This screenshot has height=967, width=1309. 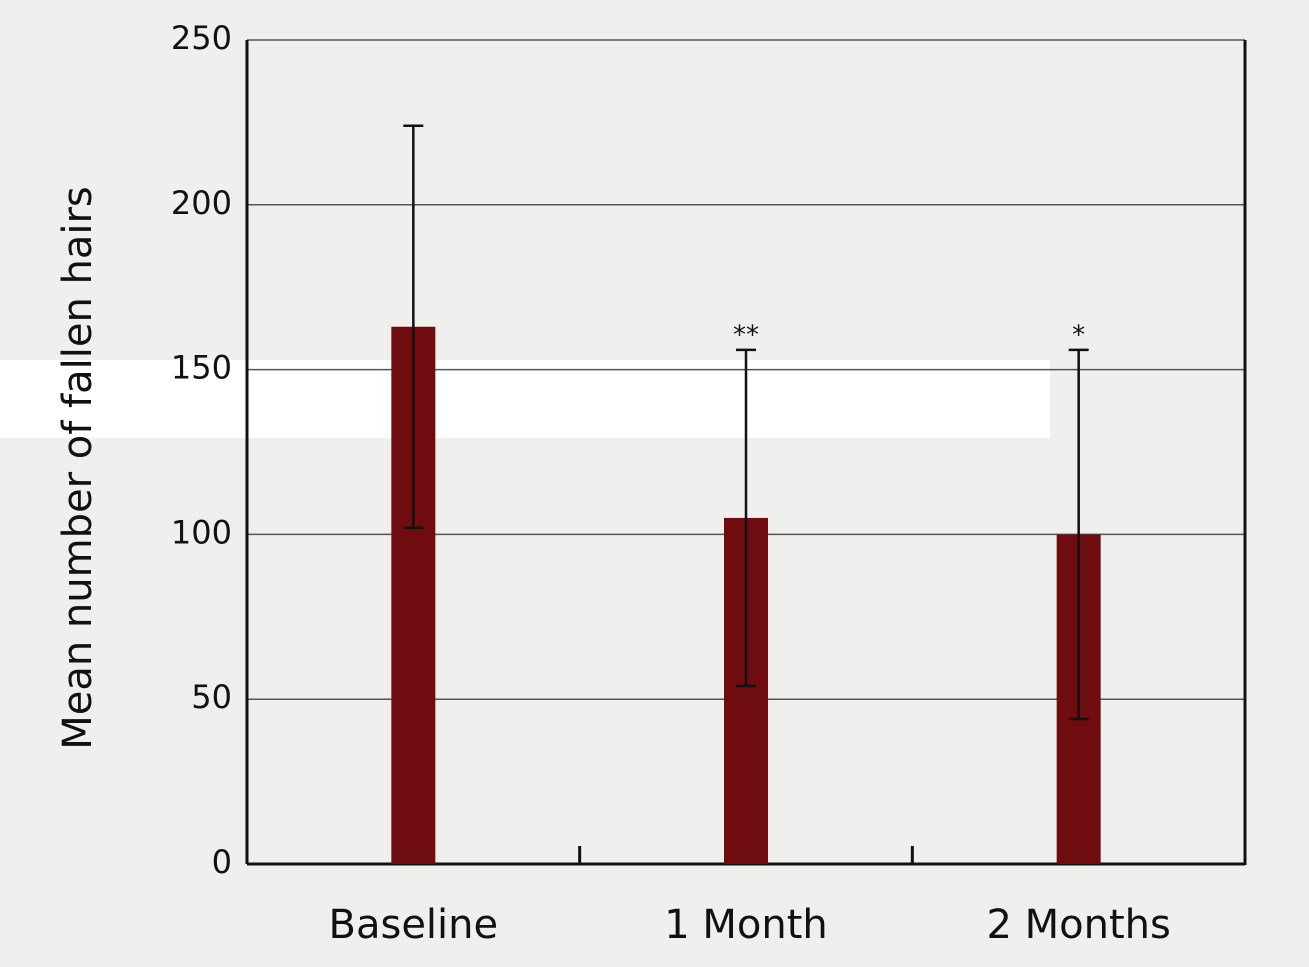 I want to click on x-tick-label: Baseline, so click(x=414, y=925).